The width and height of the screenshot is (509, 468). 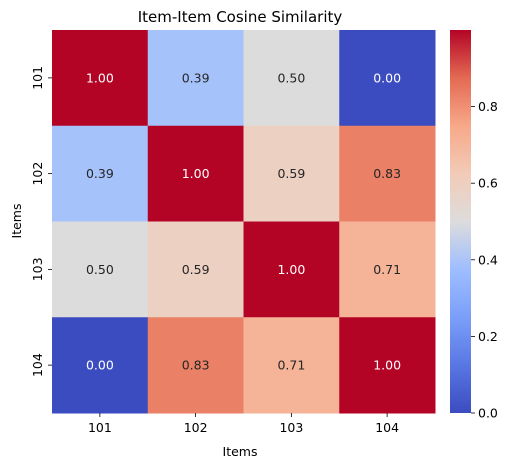 I want to click on colorbar: 0.0 0.2 0.4 0.6 0.8, so click(x=474, y=225).